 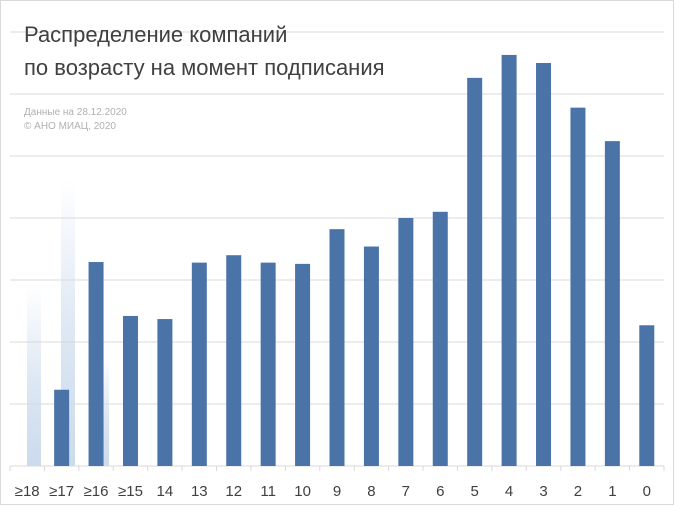 What do you see at coordinates (509, 491) in the screenshot?
I see `x-tick-label: 4` at bounding box center [509, 491].